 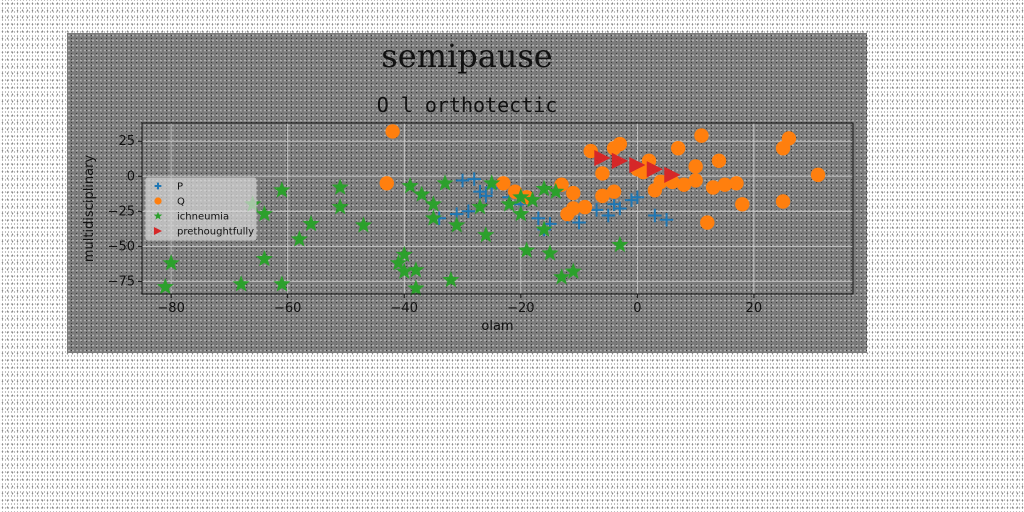 I want to click on legend-label: Q, so click(x=181, y=202).